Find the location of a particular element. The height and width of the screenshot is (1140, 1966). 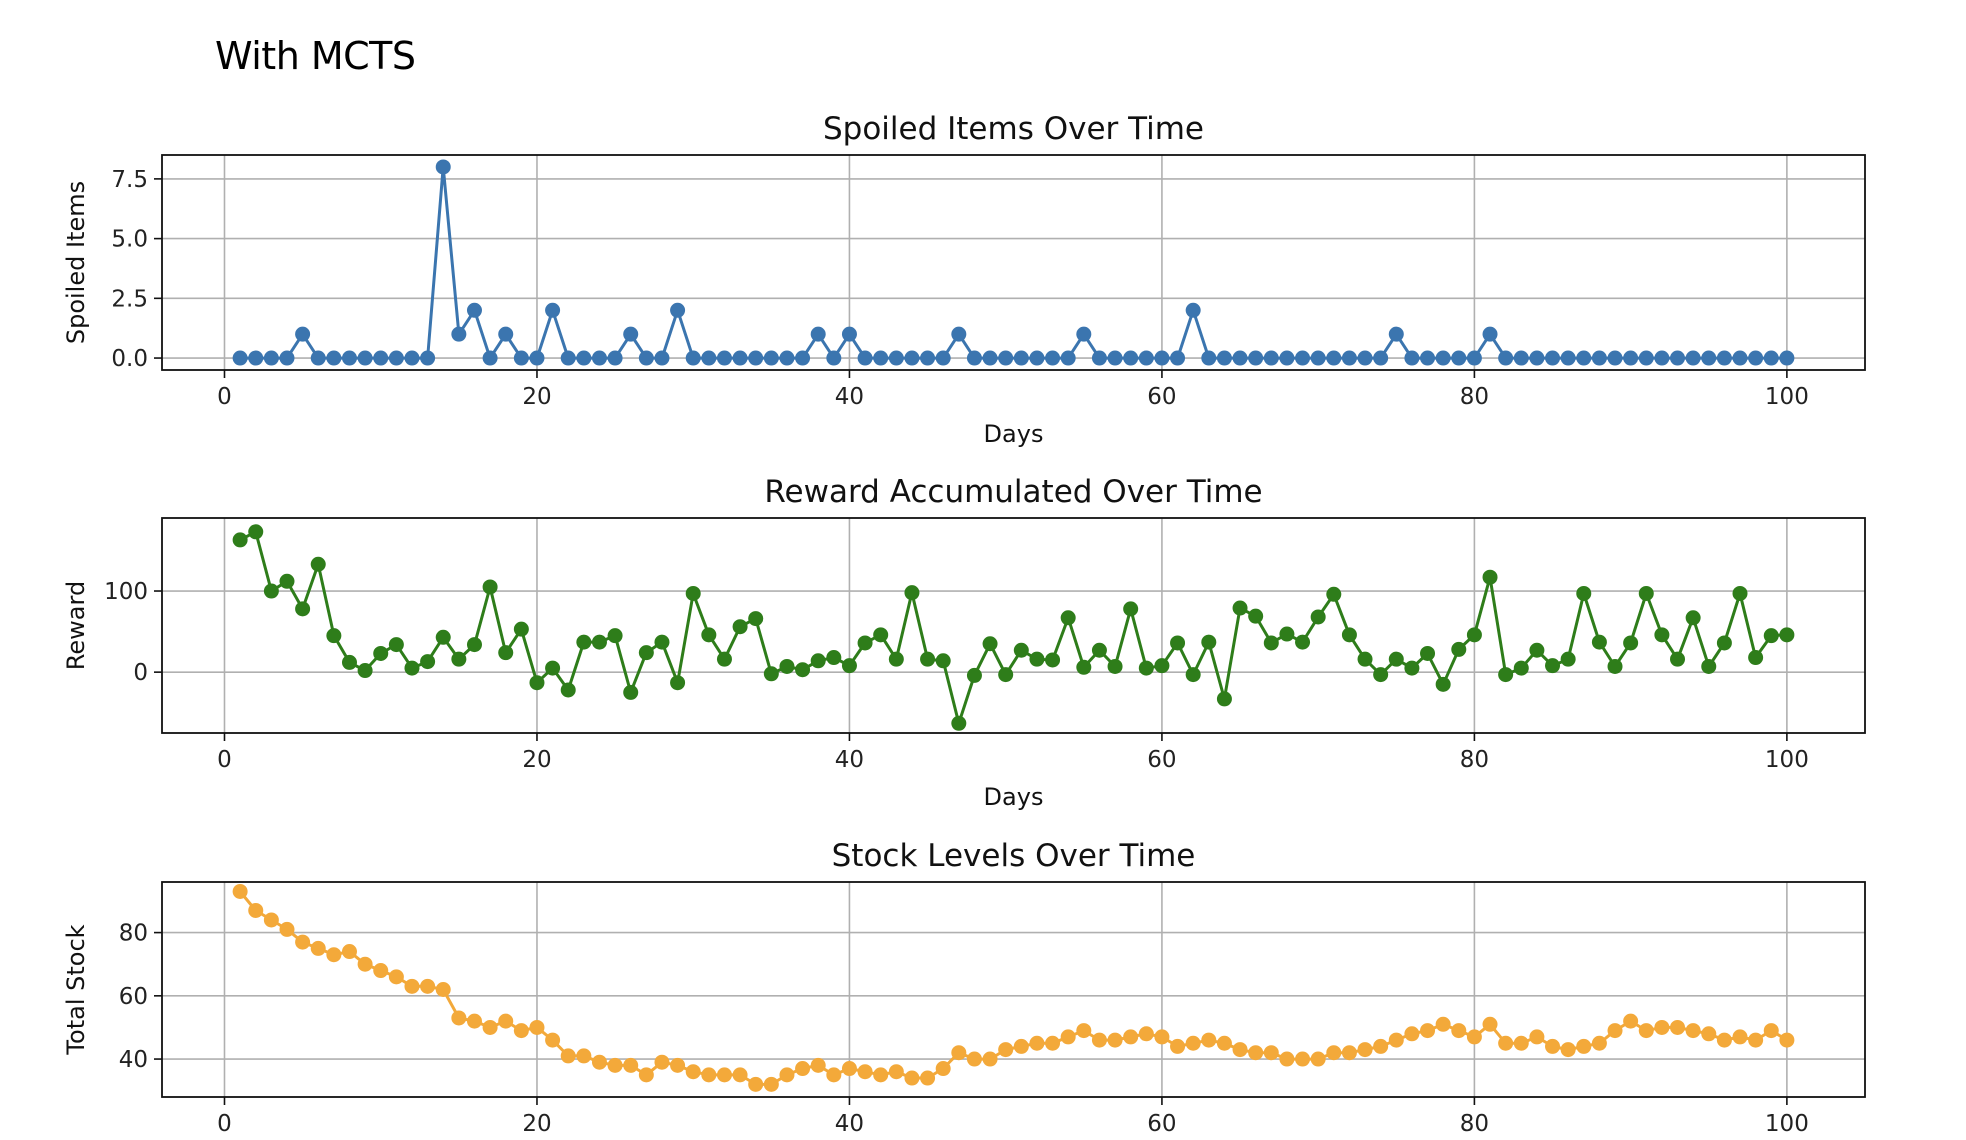

x-tick-label: 100 is located at coordinates (1787, 1124).